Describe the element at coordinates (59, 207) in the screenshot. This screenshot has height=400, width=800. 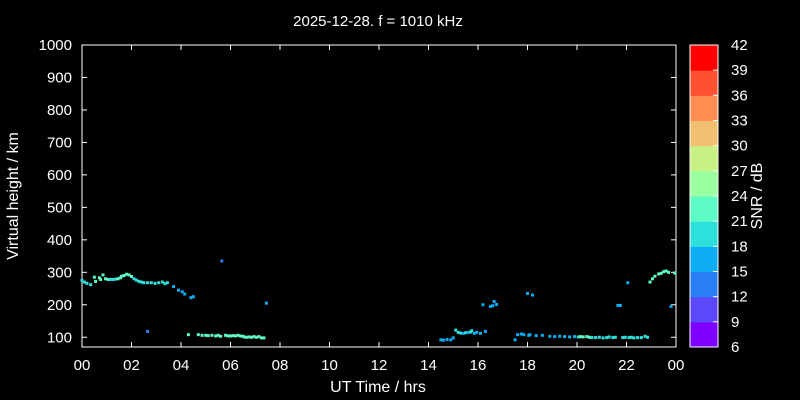
I see `y-tick-label: 500` at that location.